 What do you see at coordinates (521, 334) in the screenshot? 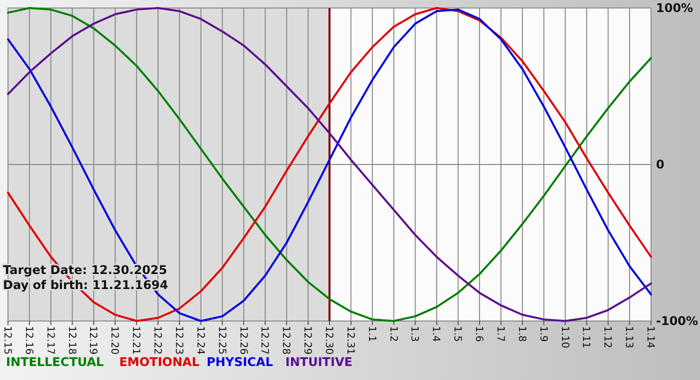
I see `x-tick-label: 1.8` at bounding box center [521, 334].